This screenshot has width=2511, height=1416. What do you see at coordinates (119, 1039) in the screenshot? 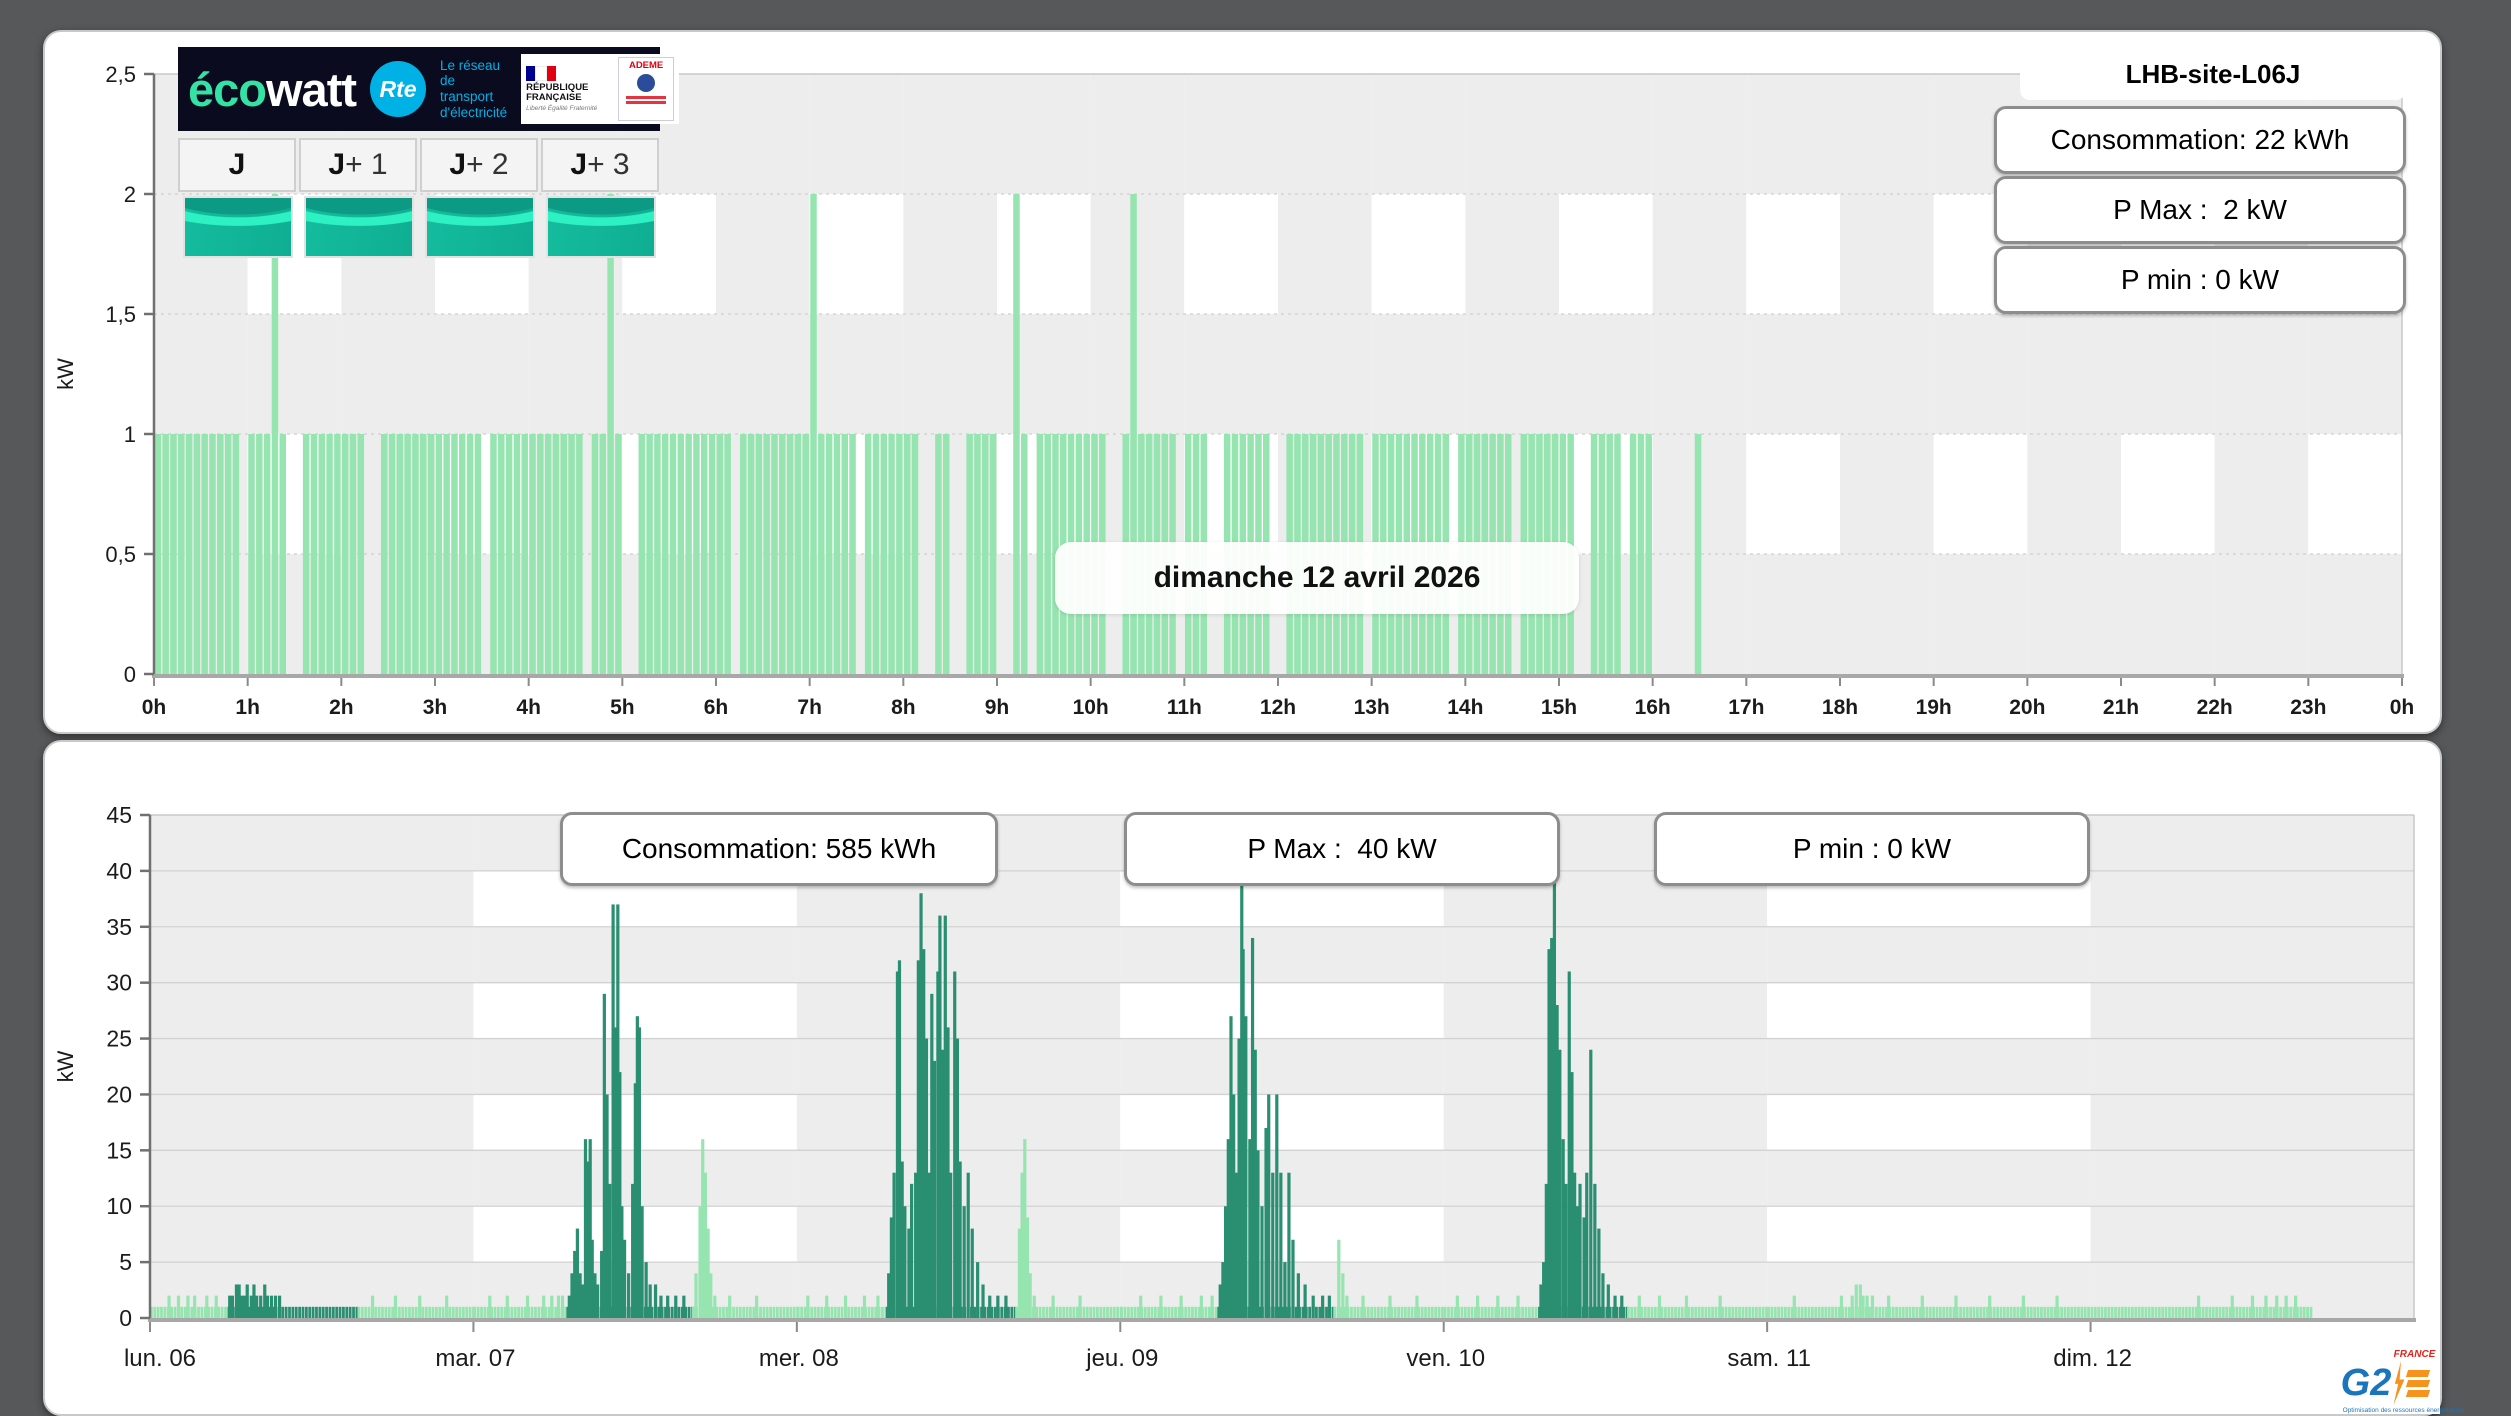
I see `svg-text: 25` at bounding box center [119, 1039].